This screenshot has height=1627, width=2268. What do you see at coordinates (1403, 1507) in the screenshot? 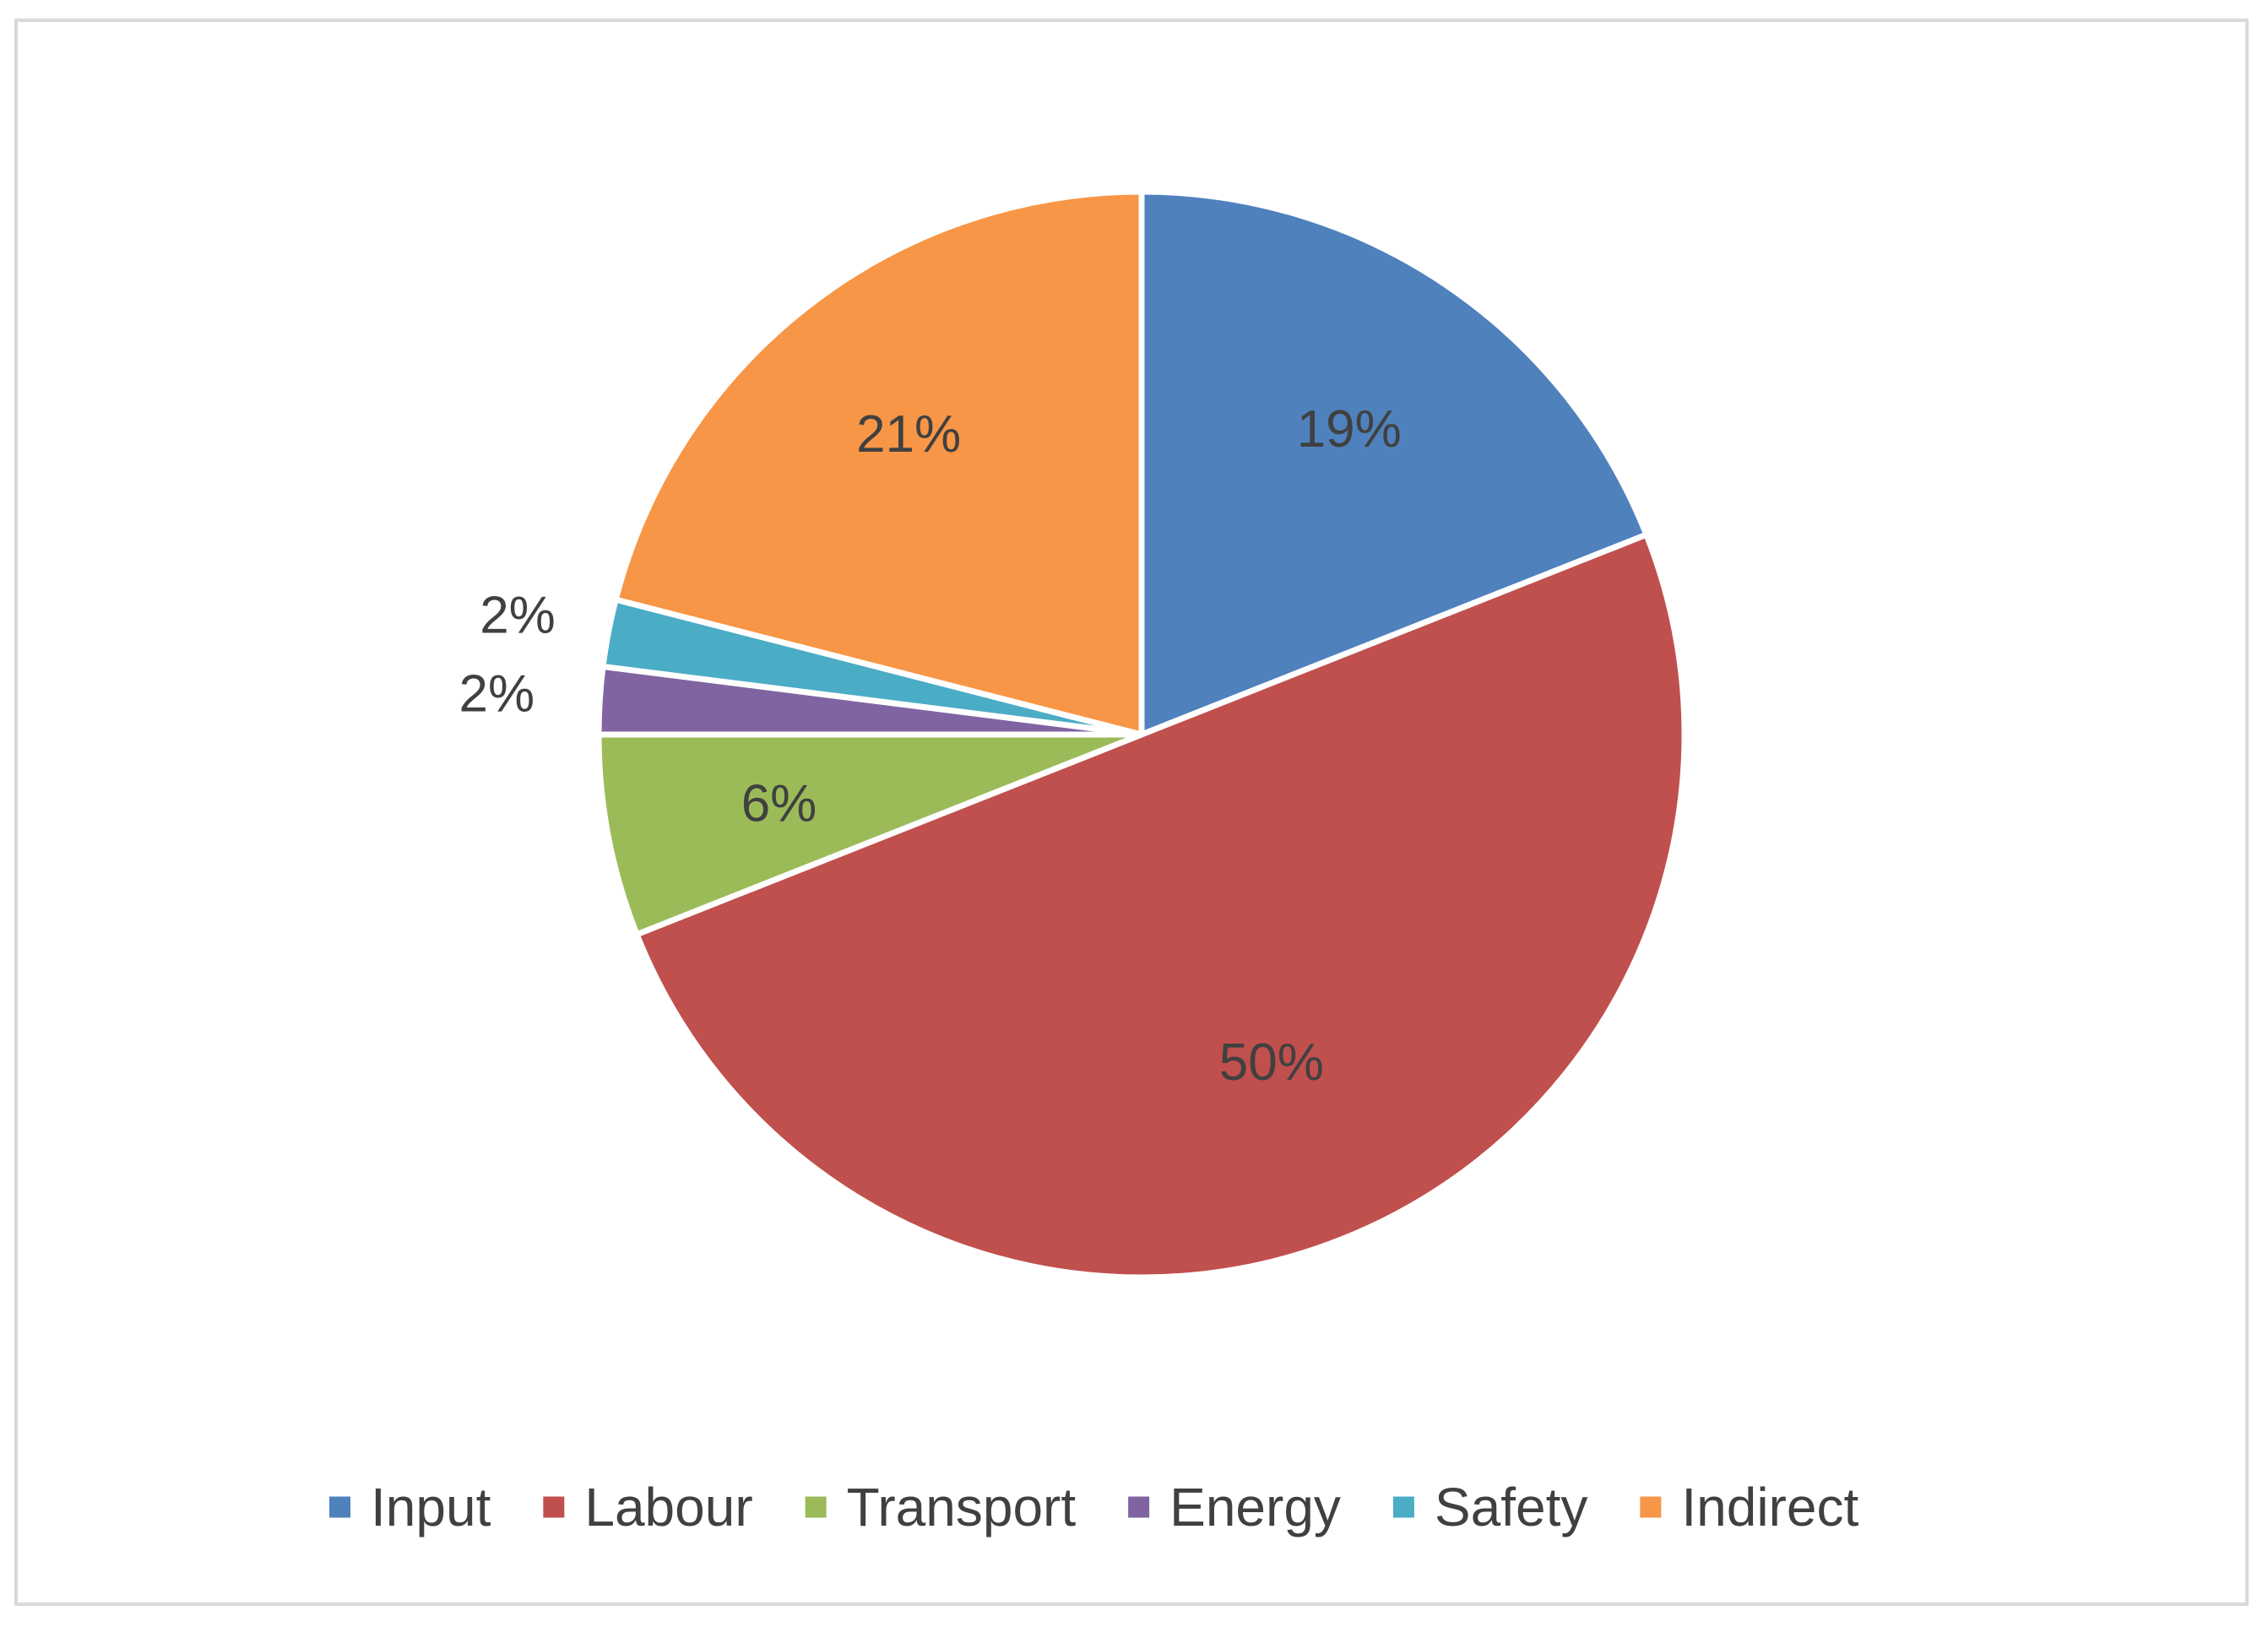
I see `legend-marker-safety` at bounding box center [1403, 1507].